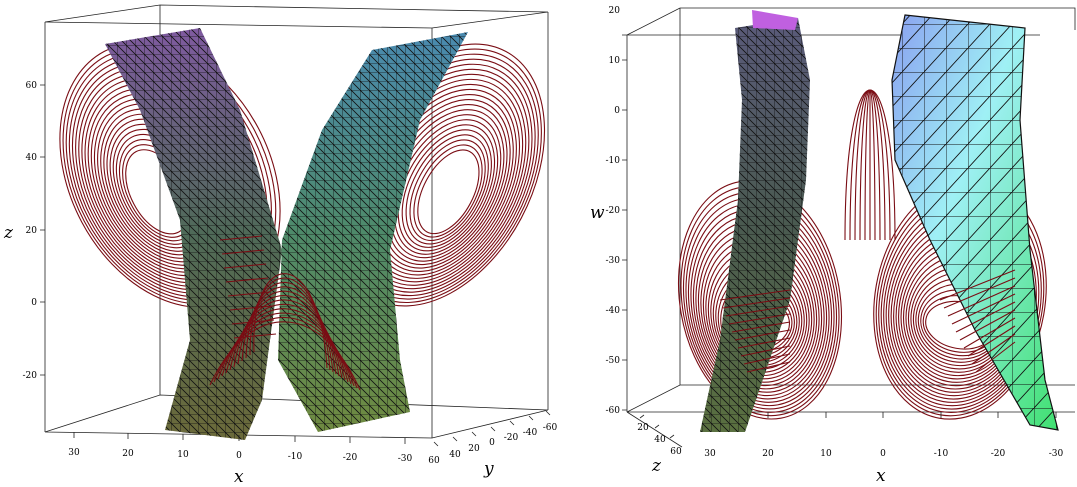 The height and width of the screenshot is (487, 1077). Describe the element at coordinates (239, 477) in the screenshot. I see `left-x-axis-label: x` at that location.